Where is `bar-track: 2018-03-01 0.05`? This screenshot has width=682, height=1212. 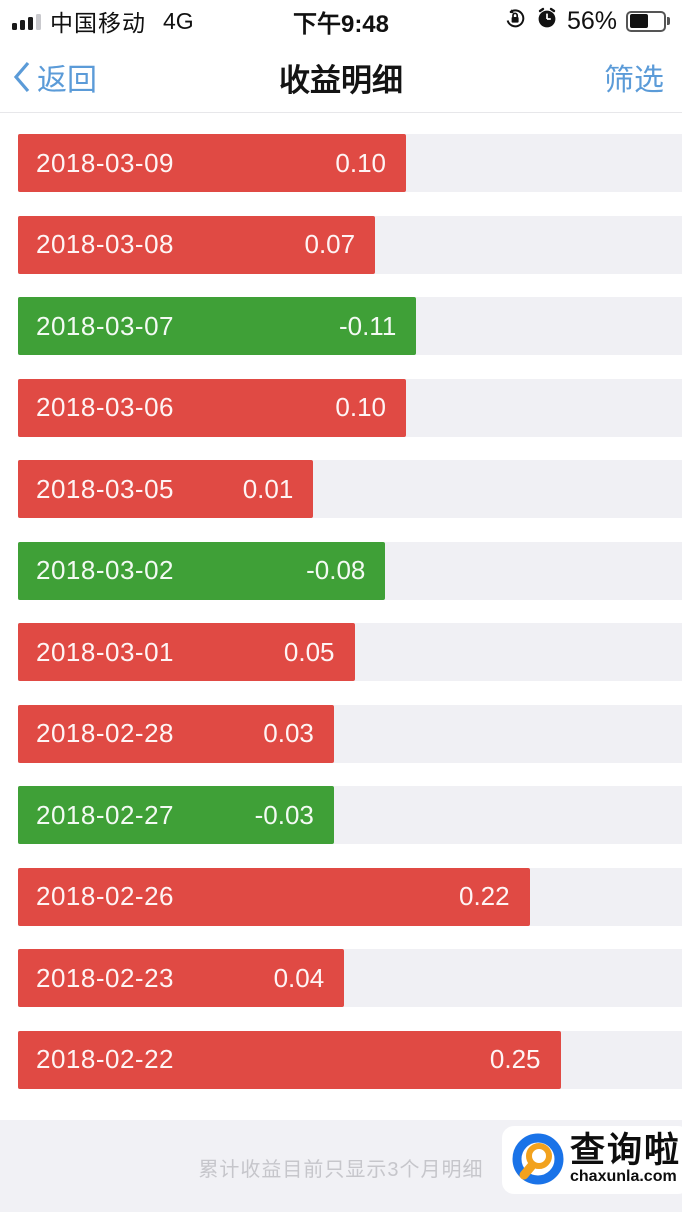
bar-track: 2018-03-01 0.05 is located at coordinates (350, 652).